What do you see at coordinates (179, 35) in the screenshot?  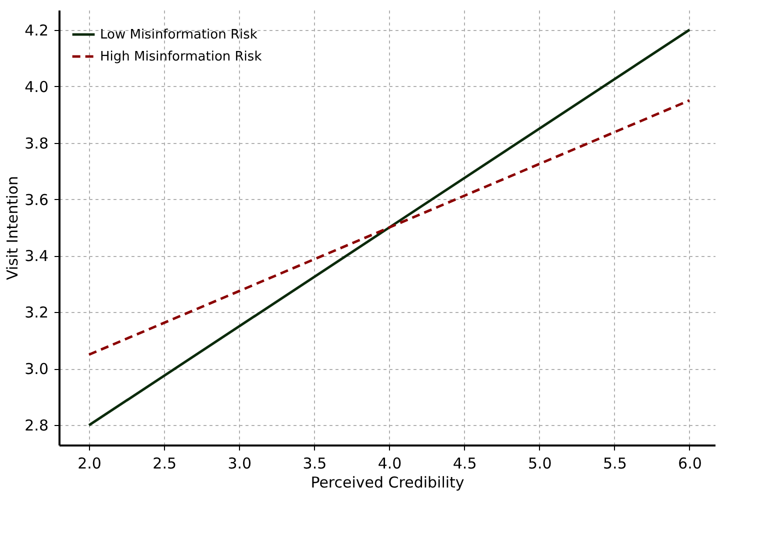 I see `legend-label: Low Misinformation Risk` at bounding box center [179, 35].